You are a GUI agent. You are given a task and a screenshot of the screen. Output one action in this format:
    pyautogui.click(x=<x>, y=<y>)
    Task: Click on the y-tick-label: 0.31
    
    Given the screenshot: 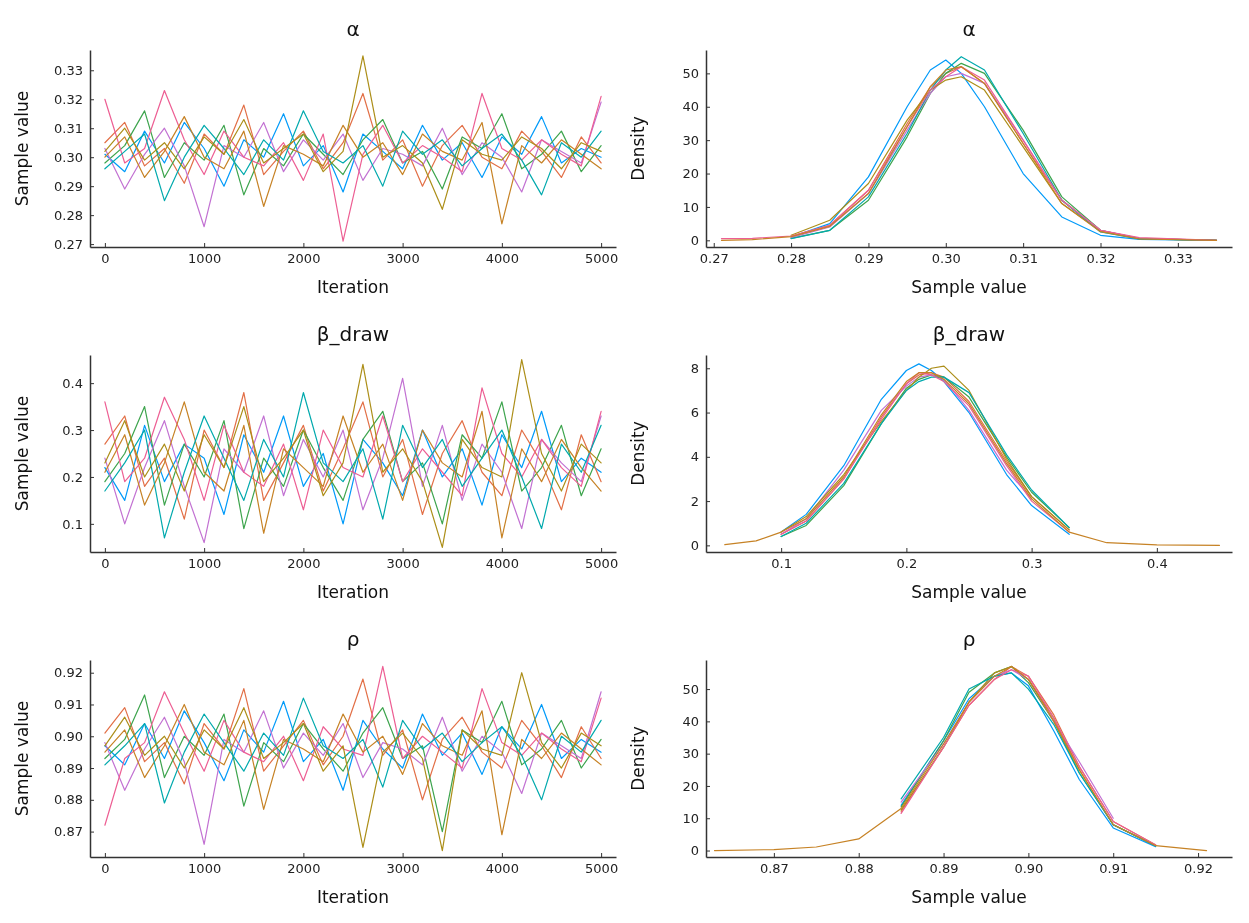 What is the action you would take?
    pyautogui.click(x=68, y=128)
    